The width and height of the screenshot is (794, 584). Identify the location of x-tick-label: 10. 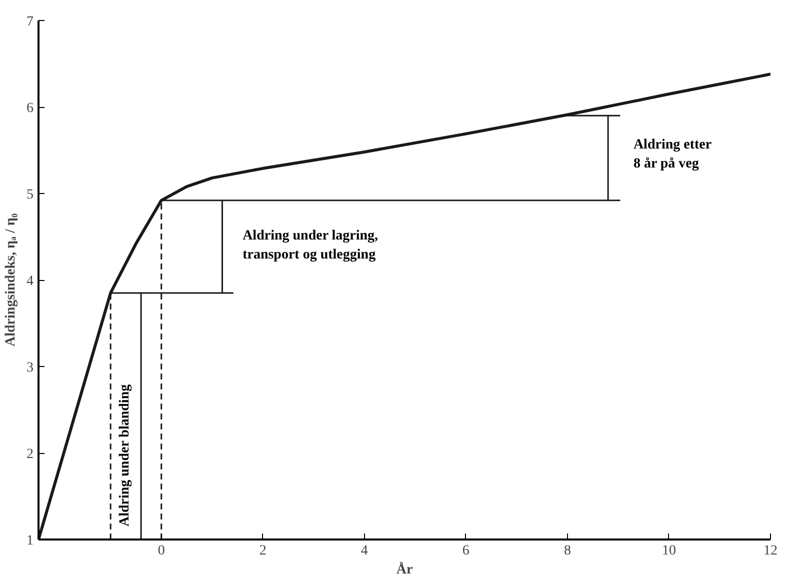
(669, 551).